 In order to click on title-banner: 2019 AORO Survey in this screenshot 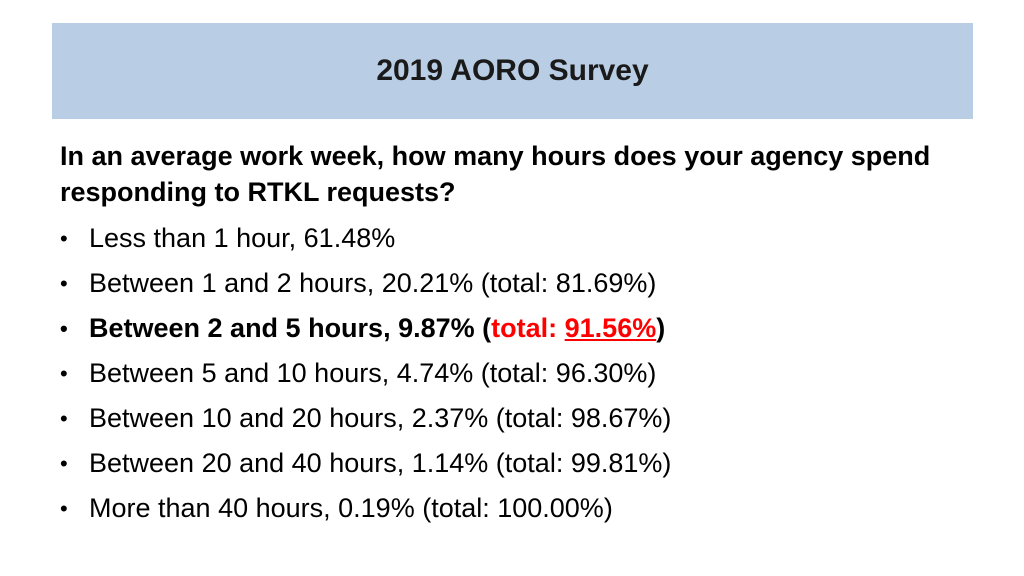, I will do `click(512, 71)`.